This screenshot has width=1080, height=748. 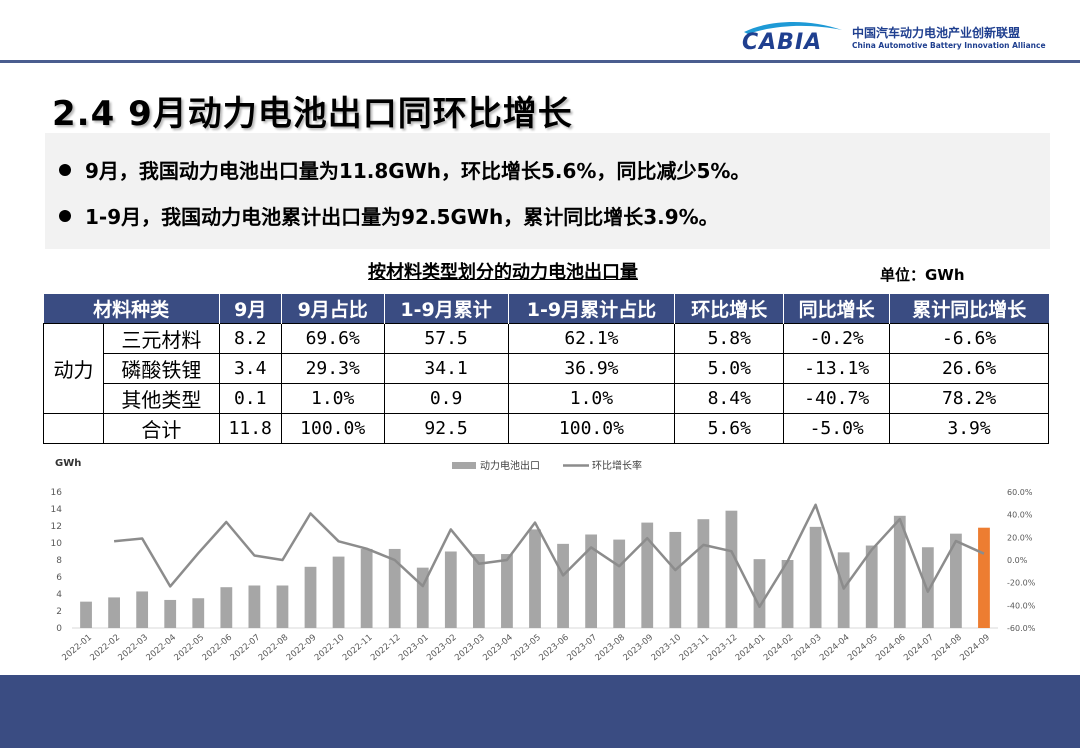 What do you see at coordinates (250, 308) in the screenshot?
I see `column-header: 9月` at bounding box center [250, 308].